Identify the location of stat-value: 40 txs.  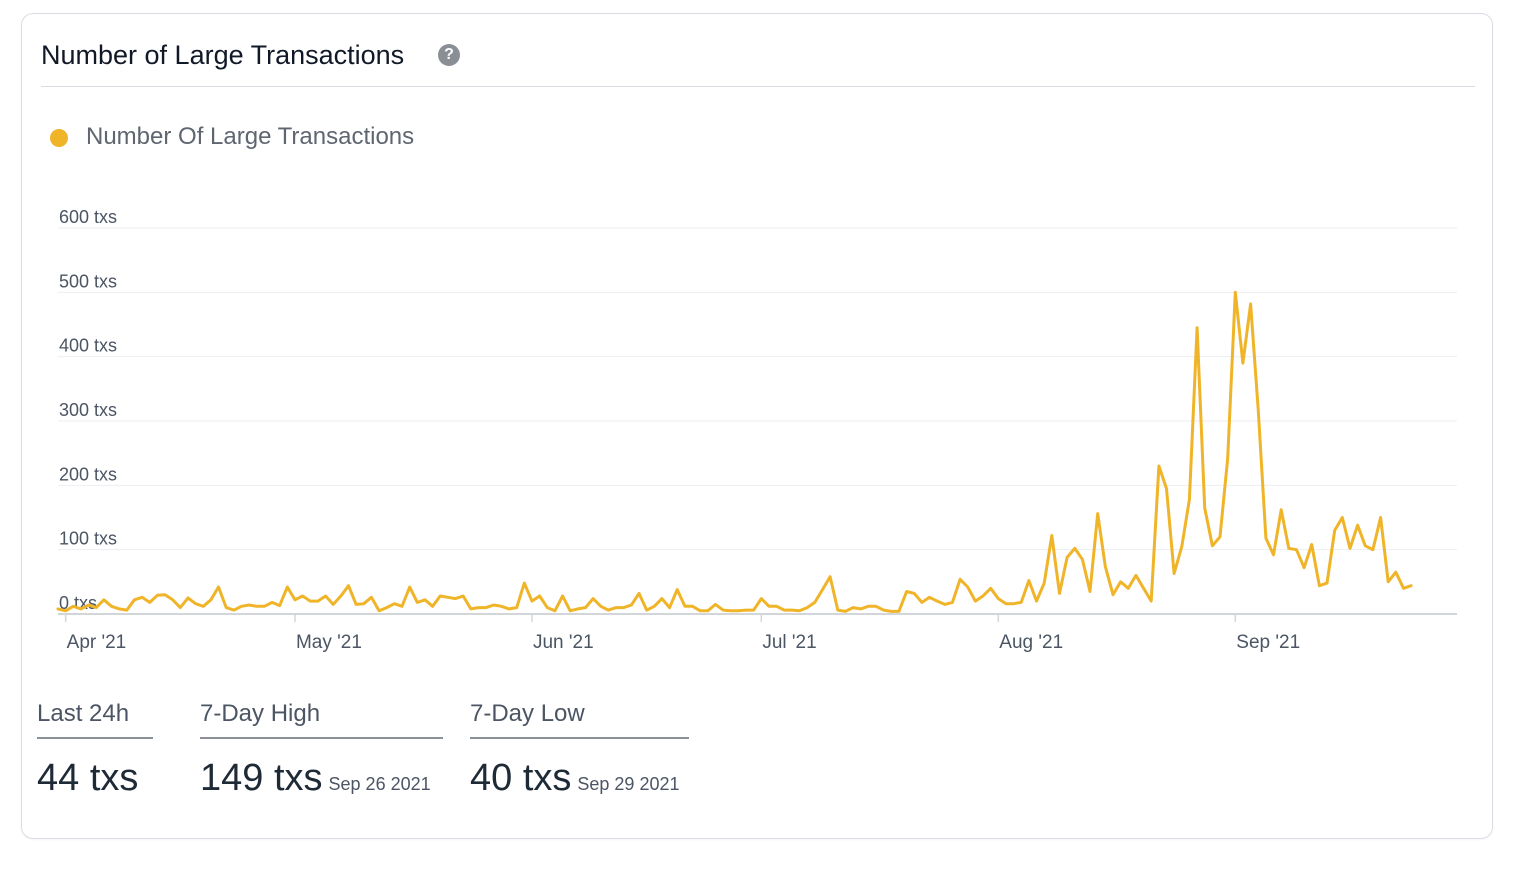
(521, 778).